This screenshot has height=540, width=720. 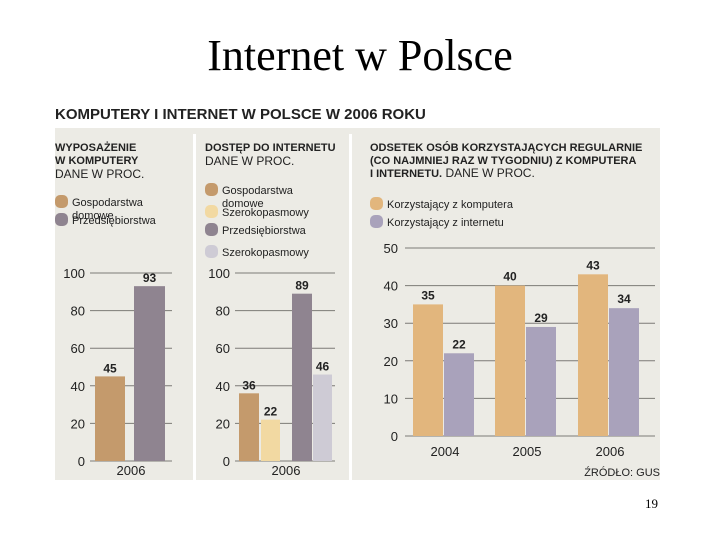 What do you see at coordinates (445, 223) in the screenshot?
I see `legend-label: Korzystający z internetu` at bounding box center [445, 223].